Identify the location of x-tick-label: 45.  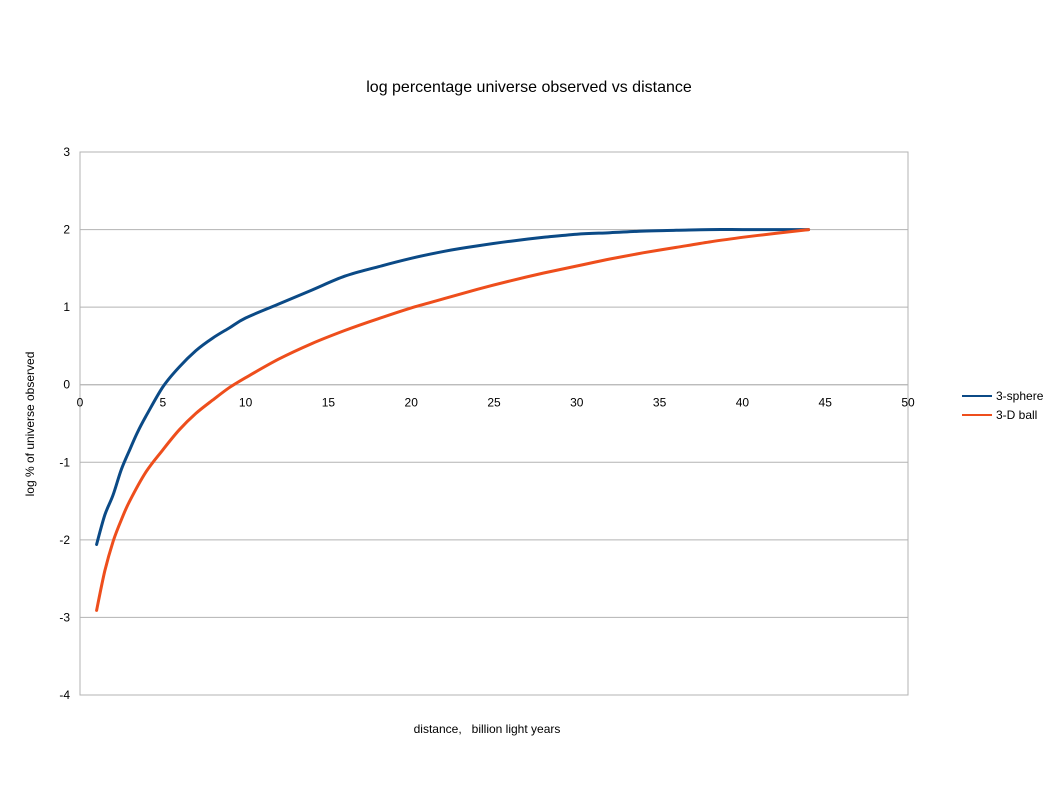
(826, 403).